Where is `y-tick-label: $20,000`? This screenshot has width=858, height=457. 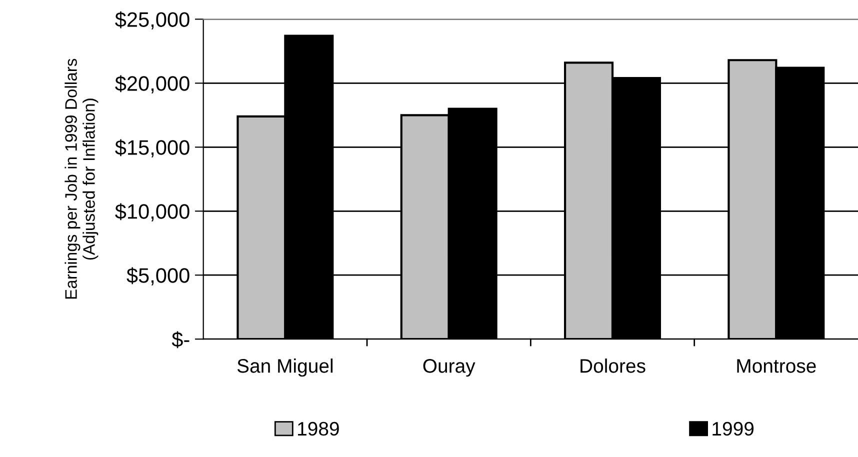 y-tick-label: $20,000 is located at coordinates (152, 84).